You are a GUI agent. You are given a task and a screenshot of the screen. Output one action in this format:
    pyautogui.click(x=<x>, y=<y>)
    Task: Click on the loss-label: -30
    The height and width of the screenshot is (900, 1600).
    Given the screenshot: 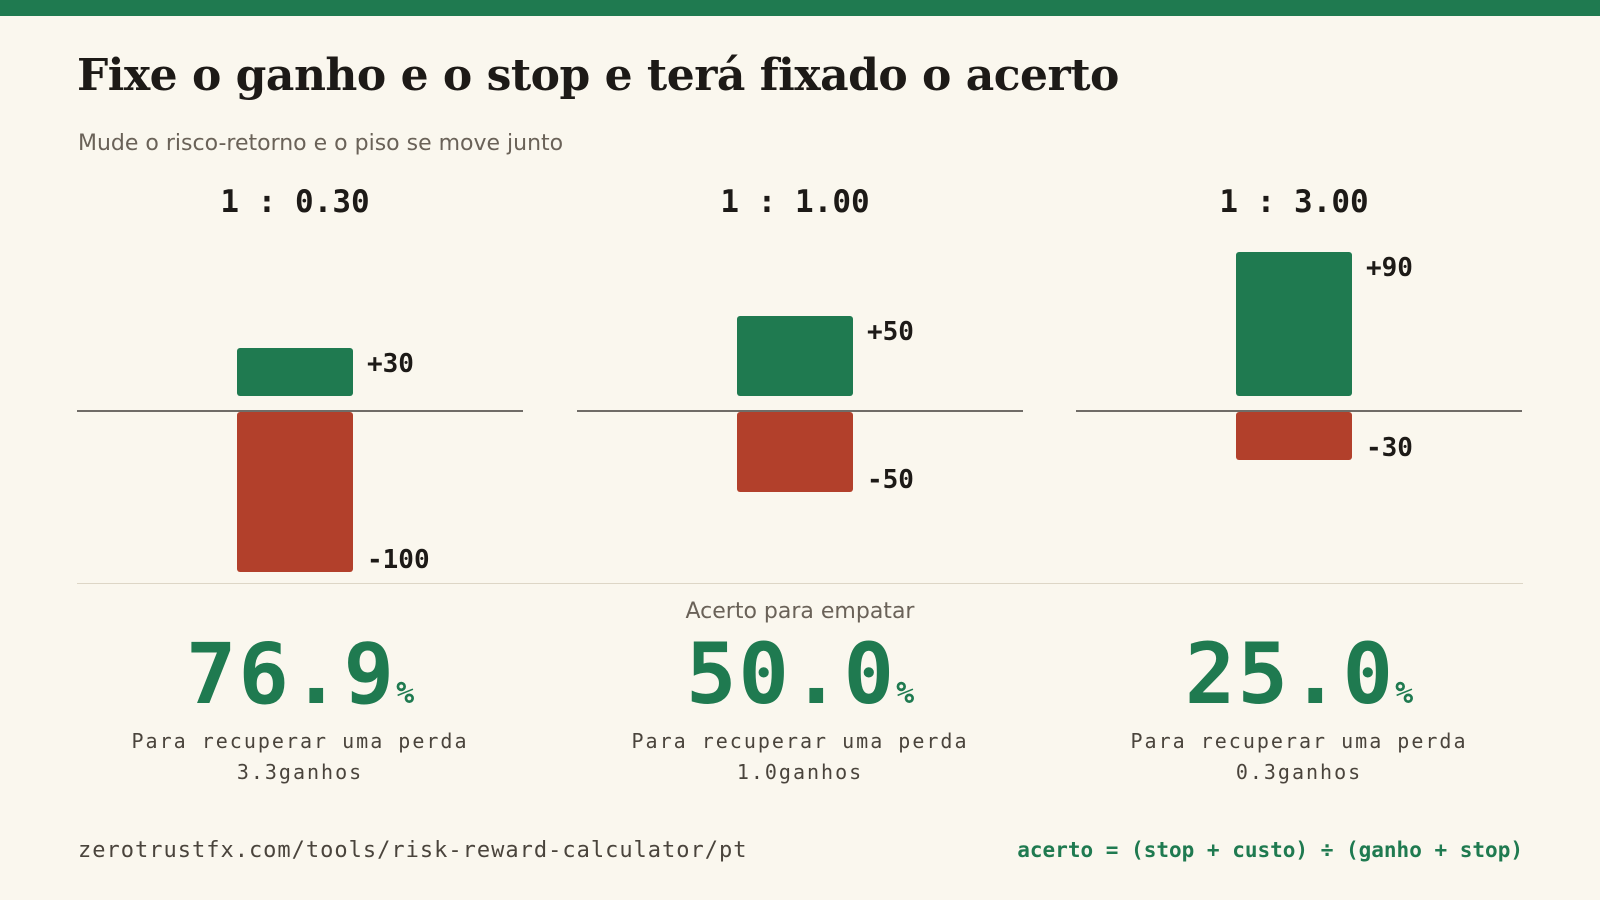 What is the action you would take?
    pyautogui.click(x=1389, y=448)
    